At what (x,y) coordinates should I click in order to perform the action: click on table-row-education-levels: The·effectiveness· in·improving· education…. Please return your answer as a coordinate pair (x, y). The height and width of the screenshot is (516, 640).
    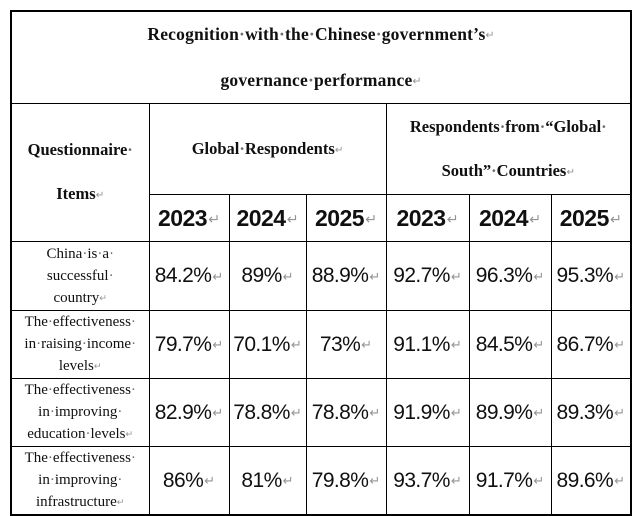
    Looking at the image, I should click on (321, 413).